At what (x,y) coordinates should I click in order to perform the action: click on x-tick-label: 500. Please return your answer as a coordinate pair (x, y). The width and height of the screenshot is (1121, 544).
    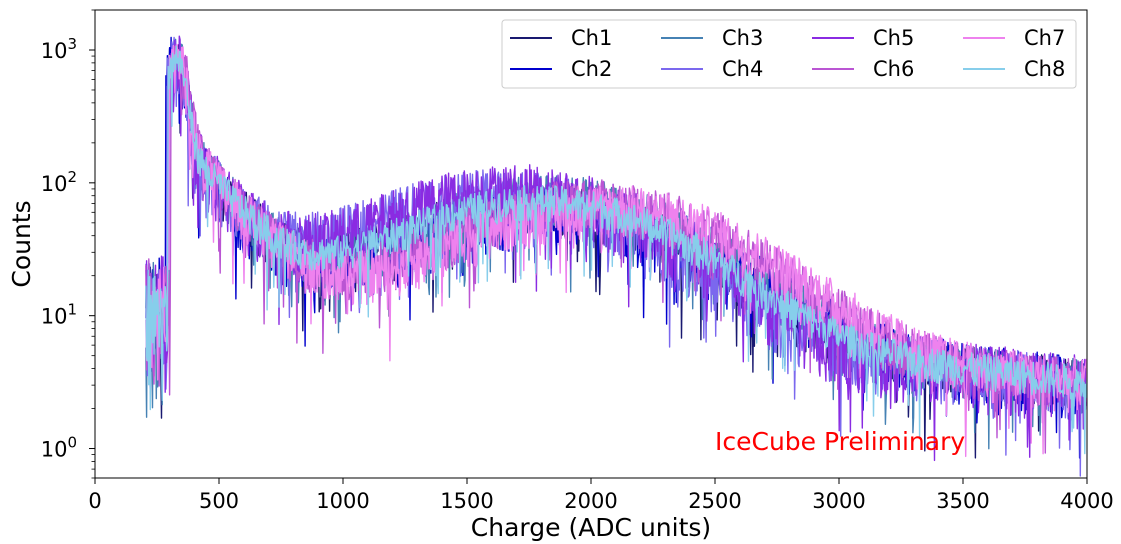
    Looking at the image, I should click on (219, 501).